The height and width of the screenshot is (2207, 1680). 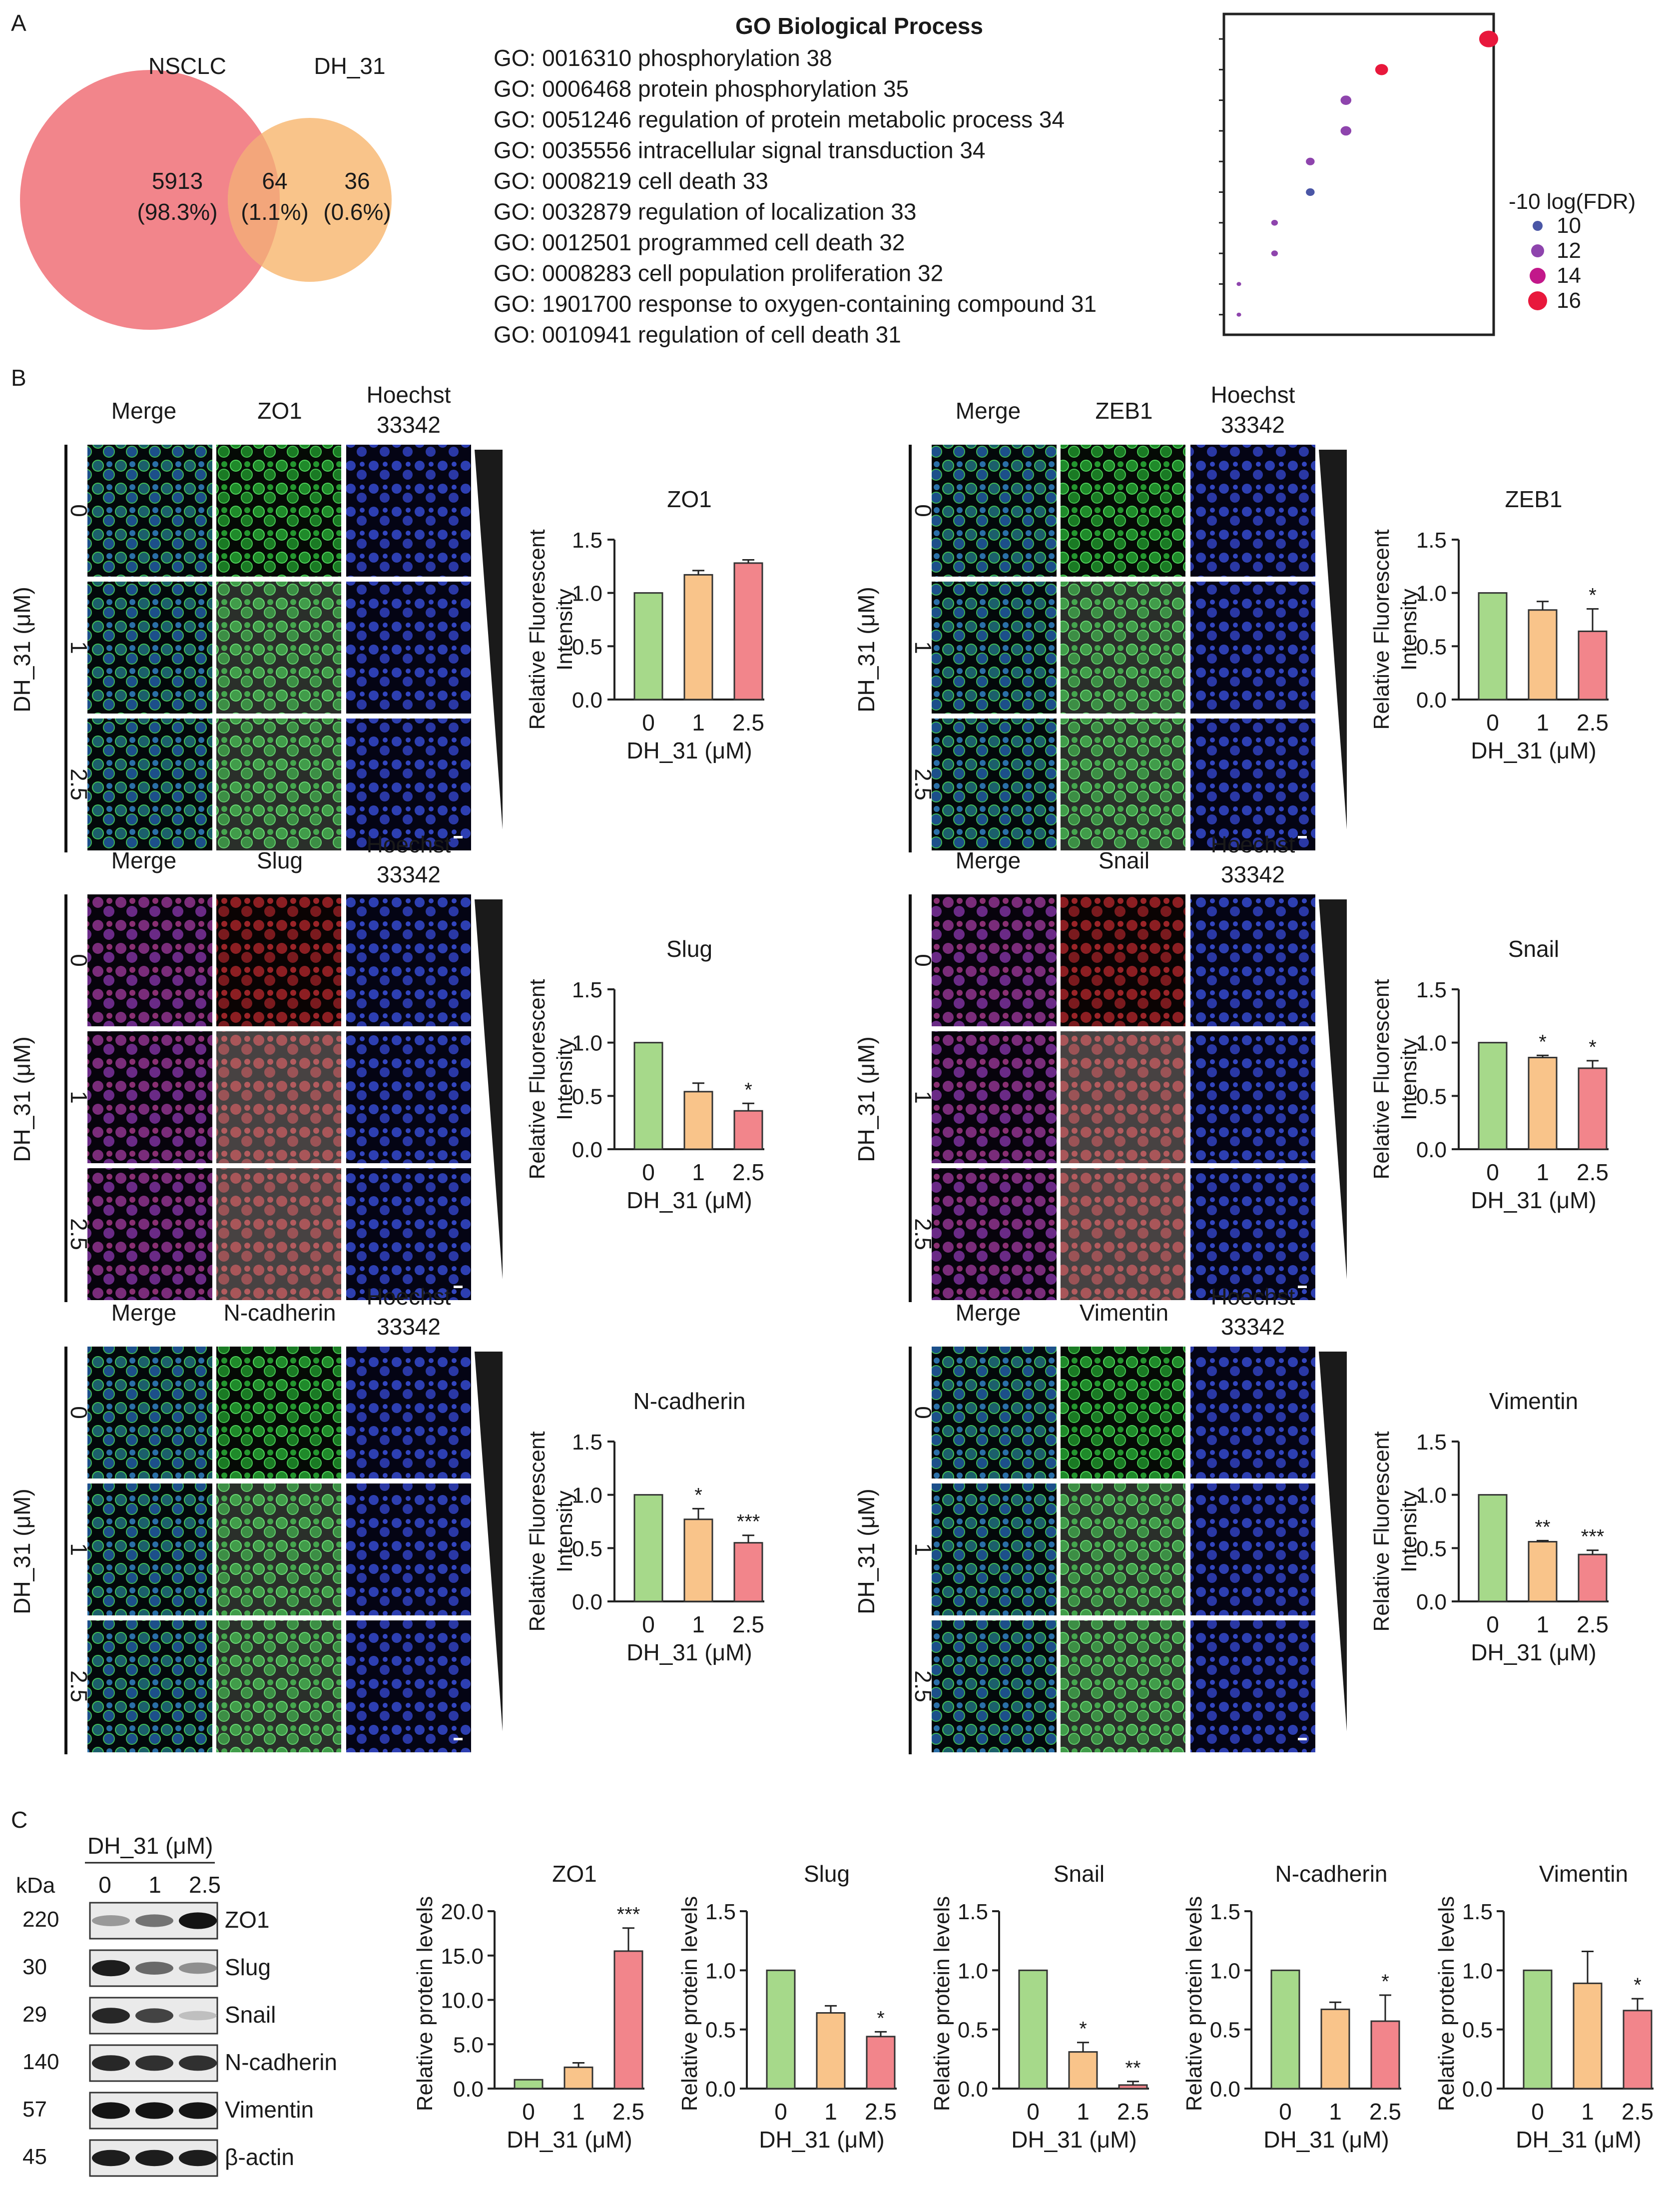 What do you see at coordinates (187, 66) in the screenshot?
I see `venn-label-nsclc: NSCLC` at bounding box center [187, 66].